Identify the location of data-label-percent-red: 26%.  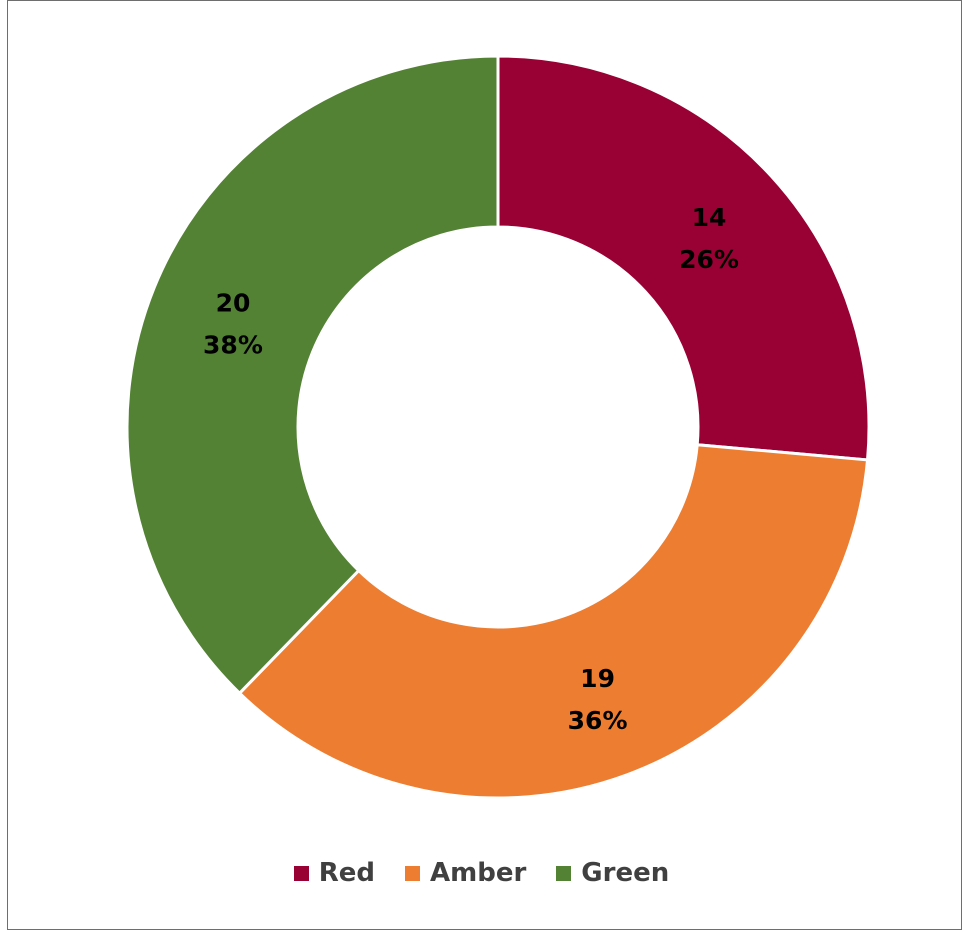
(709, 259).